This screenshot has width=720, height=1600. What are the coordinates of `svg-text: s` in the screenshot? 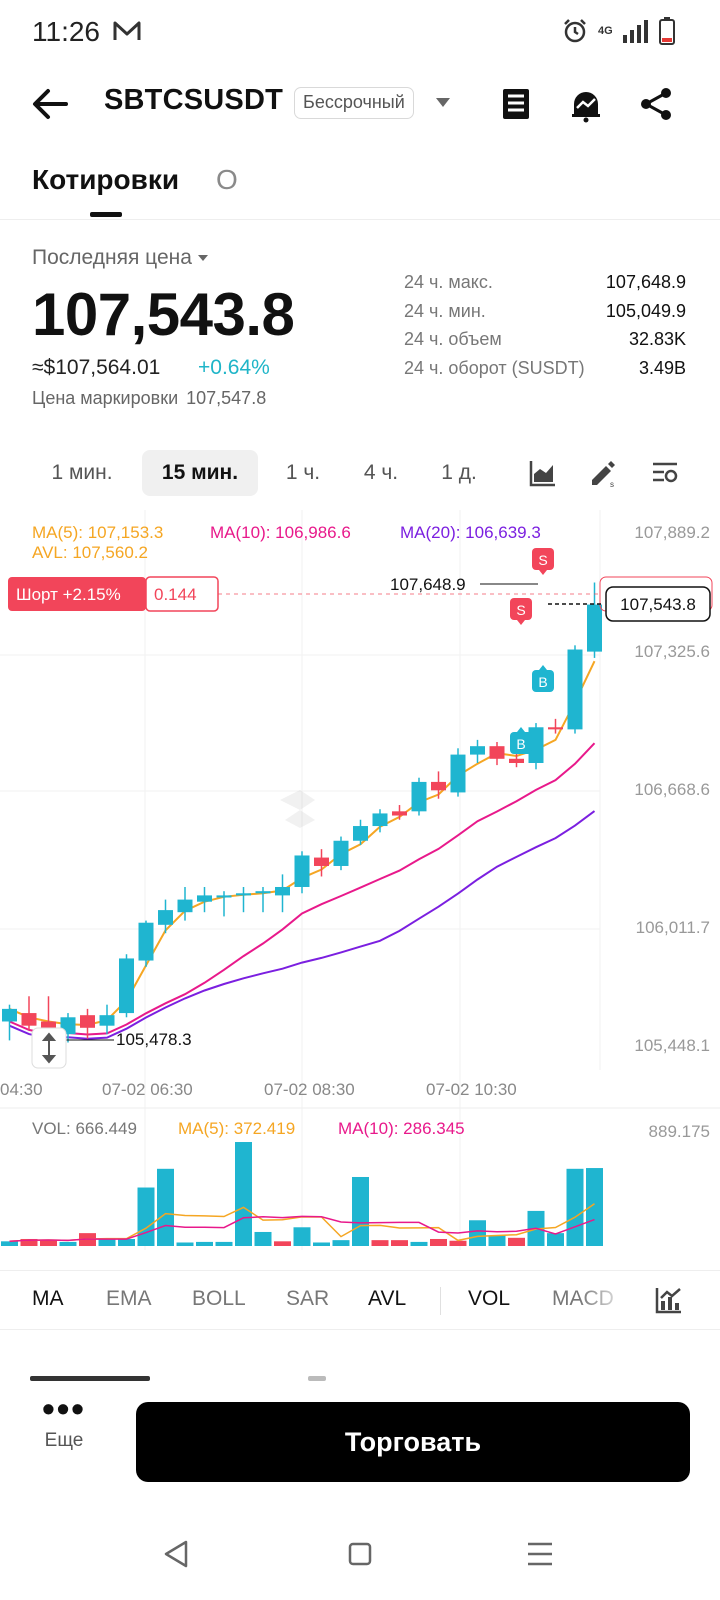 It's located at (612, 484).